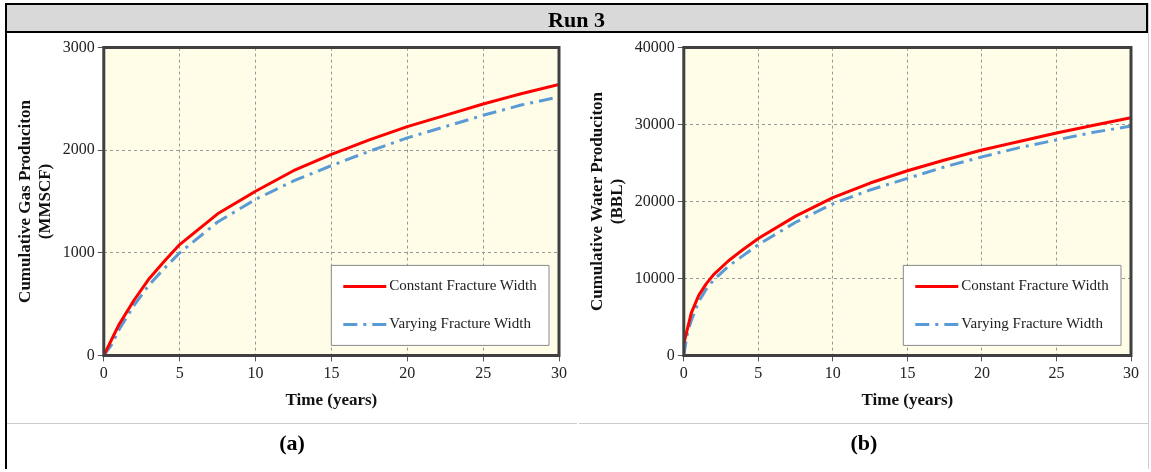 Image resolution: width=1151 pixels, height=472 pixels. Describe the element at coordinates (292, 439) in the screenshot. I see `text: (a)` at that location.